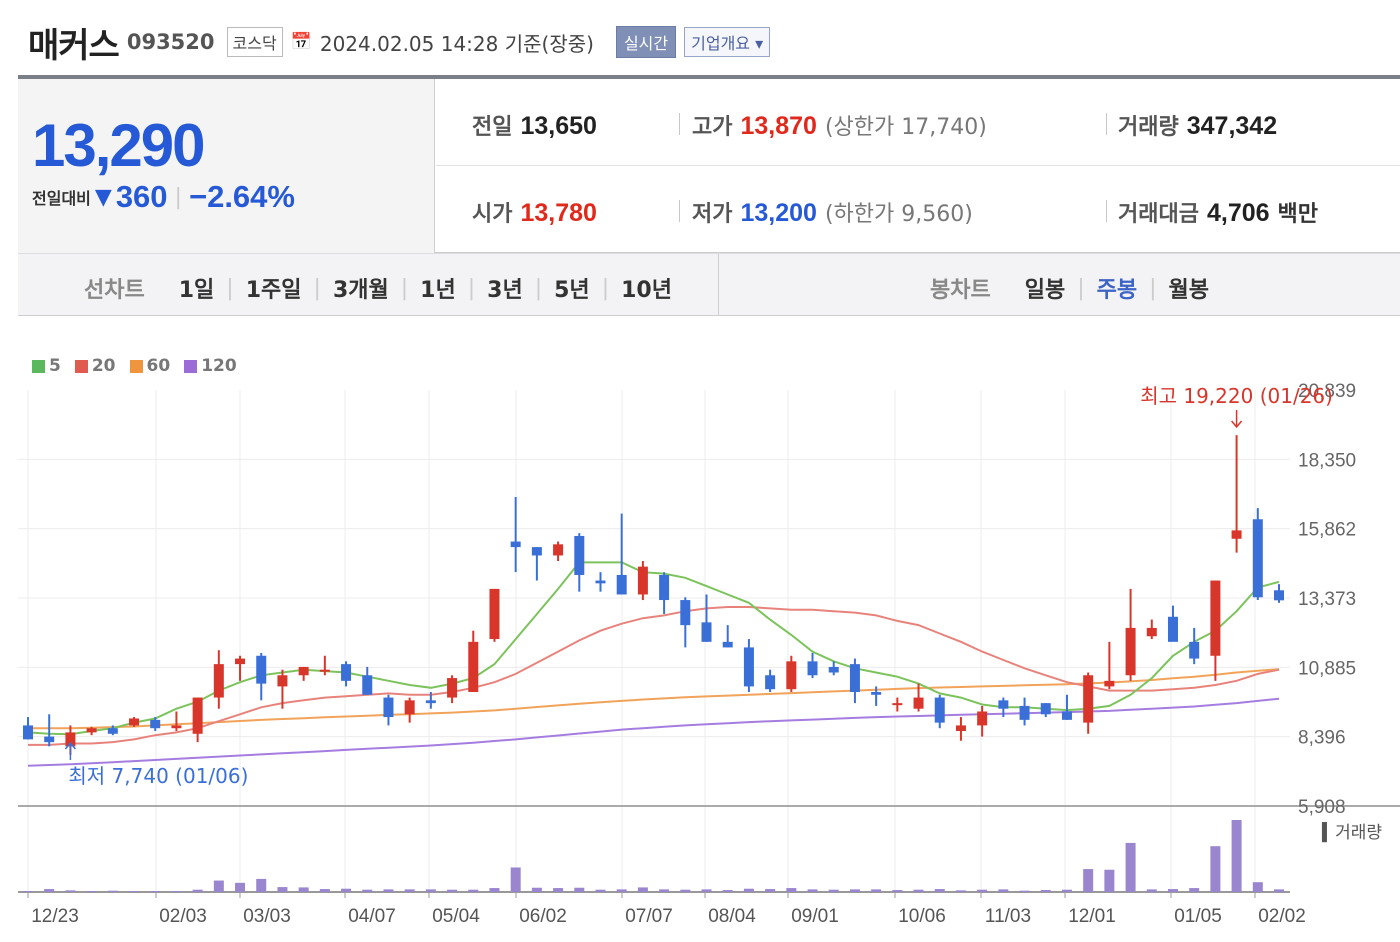 The height and width of the screenshot is (942, 1400). I want to click on x-tick-label: 10/06, so click(922, 916).